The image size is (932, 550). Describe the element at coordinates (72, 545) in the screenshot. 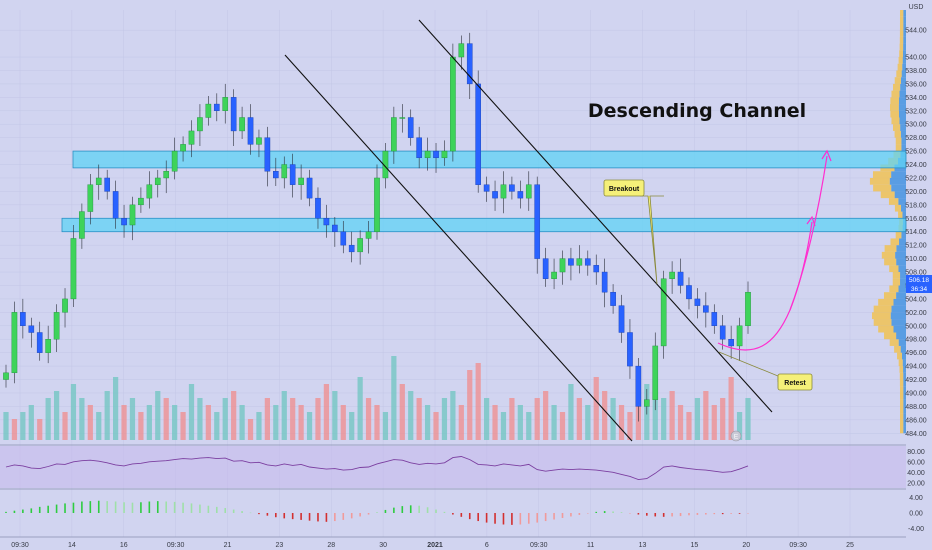

I see `time-tick-label: 14` at that location.